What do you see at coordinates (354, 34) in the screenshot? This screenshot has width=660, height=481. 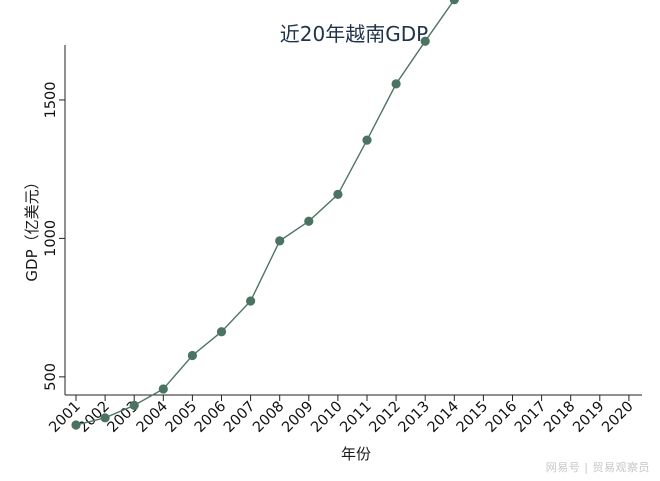 I see `chart-title: 近20年越南GDP` at bounding box center [354, 34].